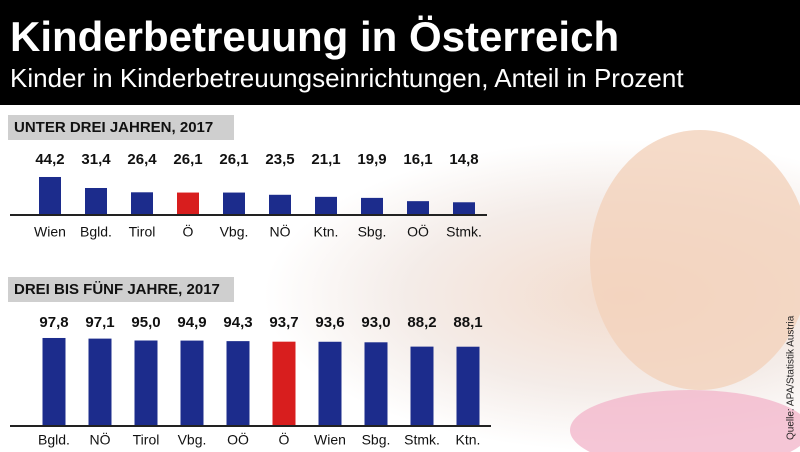 Image resolution: width=800 pixels, height=452 pixels. What do you see at coordinates (117, 289) in the screenshot?
I see `section-label: DREI BIS FÜNF JAHRE, 2017` at bounding box center [117, 289].